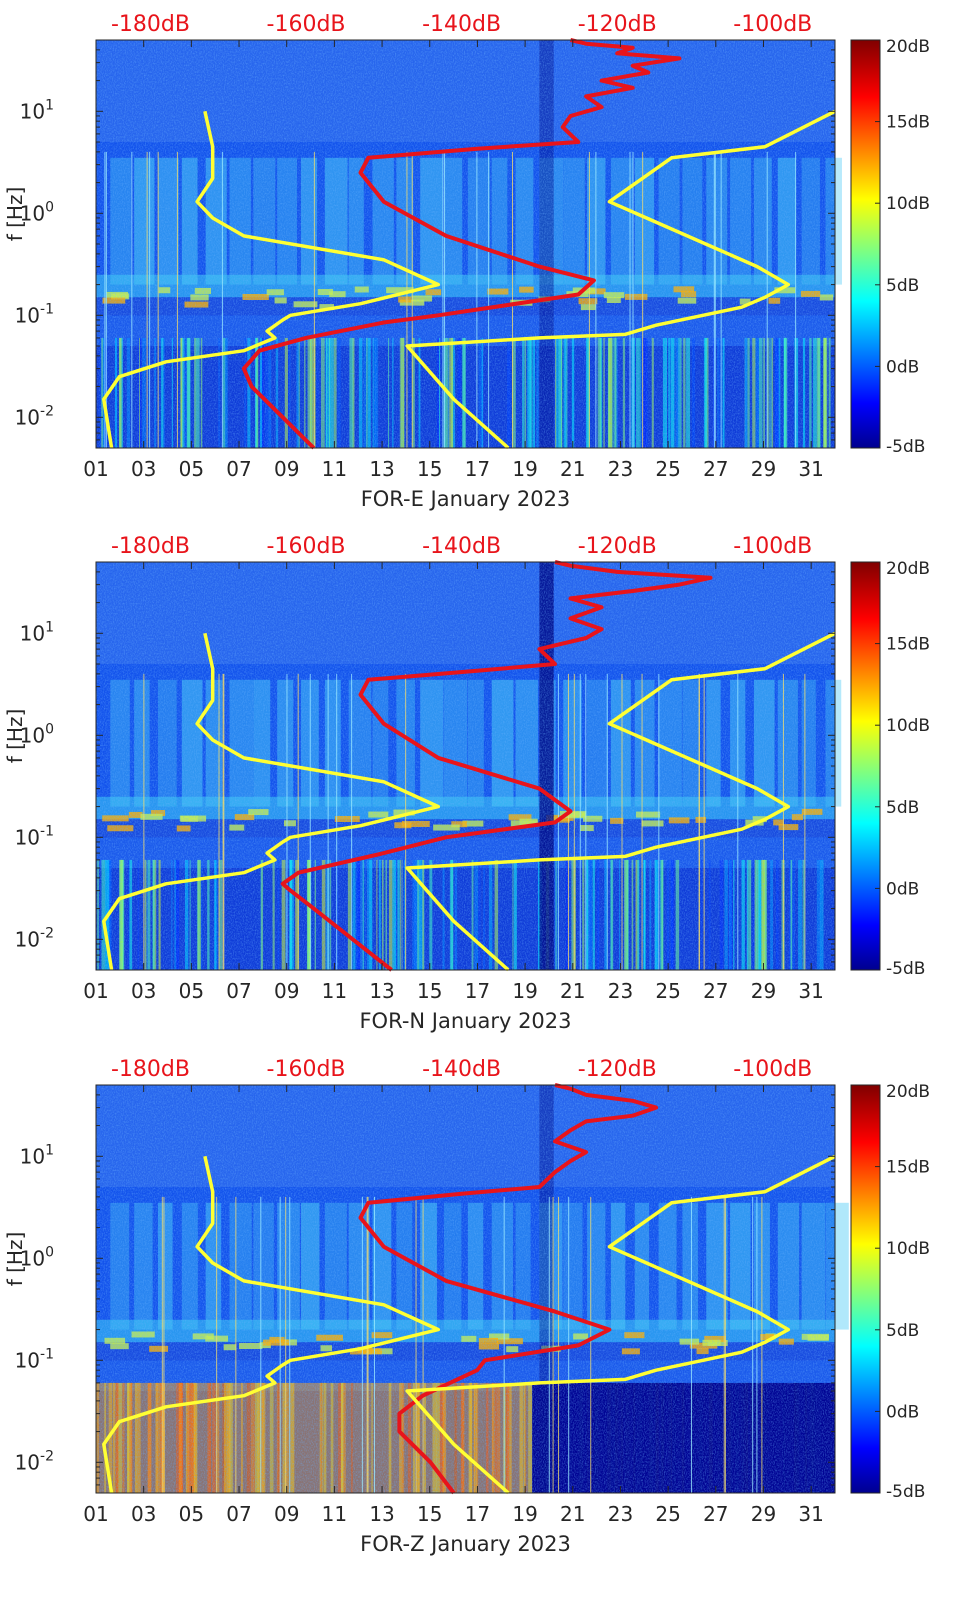 Image resolution: width=962 pixels, height=1599 pixels. I want to click on x-axis-label: FOR-N January 2023, so click(465, 1021).